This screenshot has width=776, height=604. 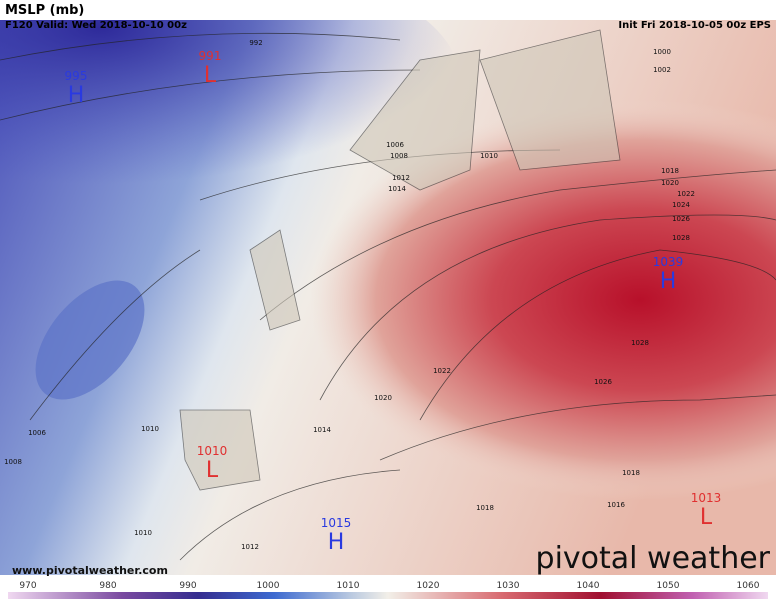 I want to click on contour-label: 992, so click(x=255, y=43).